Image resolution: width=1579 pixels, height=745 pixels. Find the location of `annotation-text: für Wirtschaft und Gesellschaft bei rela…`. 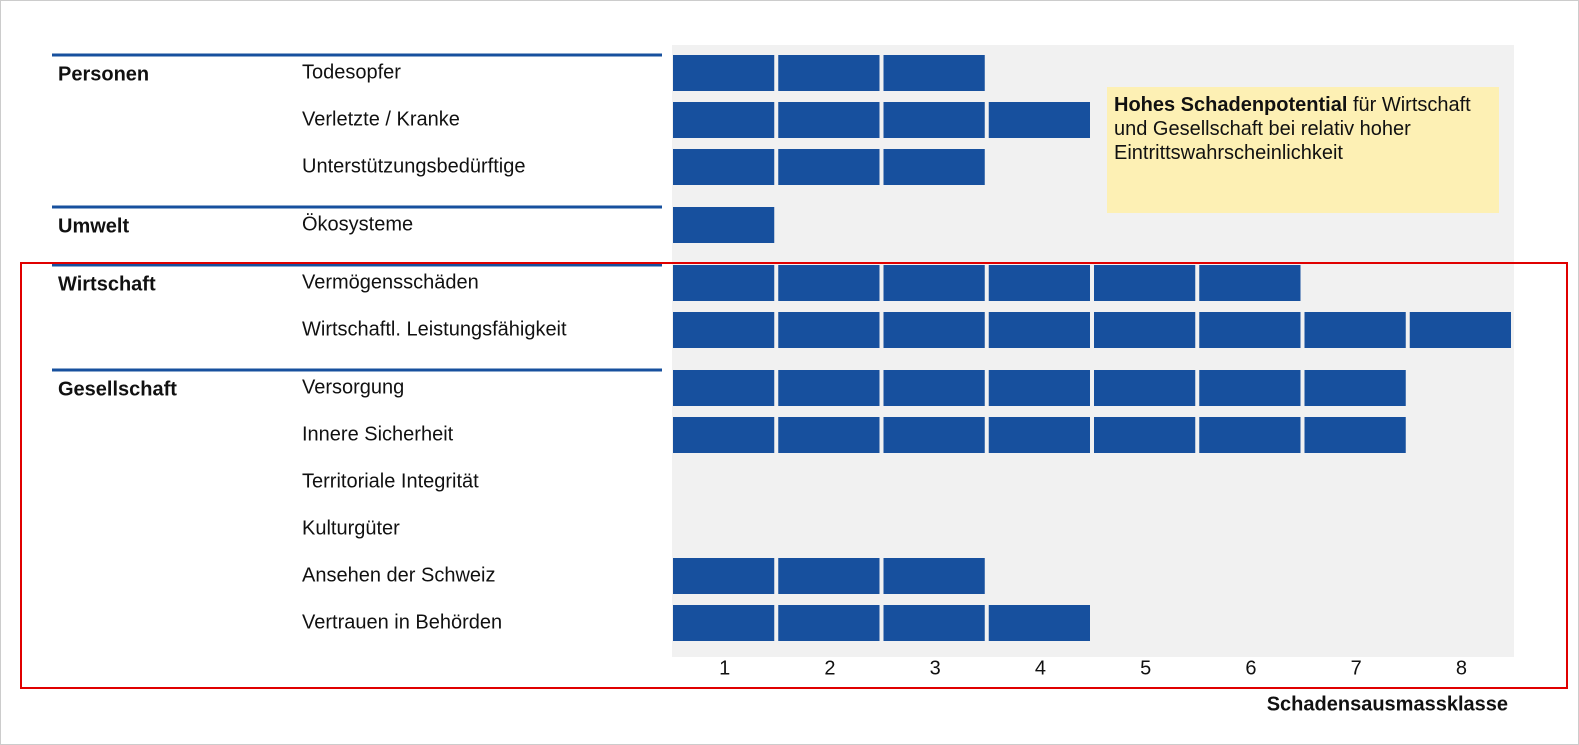

annotation-text: für Wirtschaft und Gesellschaft bei rela… is located at coordinates (1292, 129).